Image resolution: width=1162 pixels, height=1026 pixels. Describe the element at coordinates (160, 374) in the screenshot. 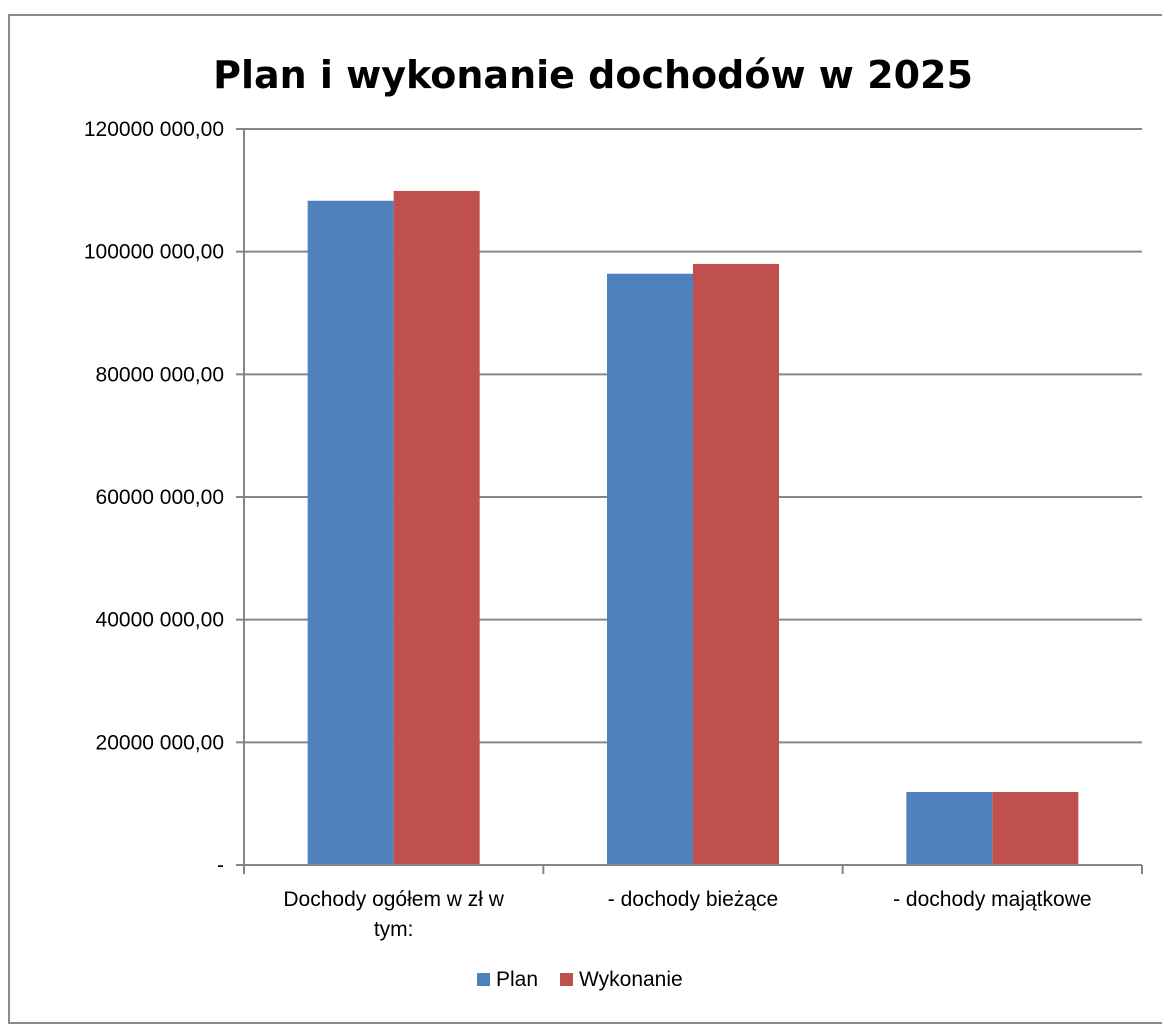

I see `y-tick-label: 80000 000,00` at that location.